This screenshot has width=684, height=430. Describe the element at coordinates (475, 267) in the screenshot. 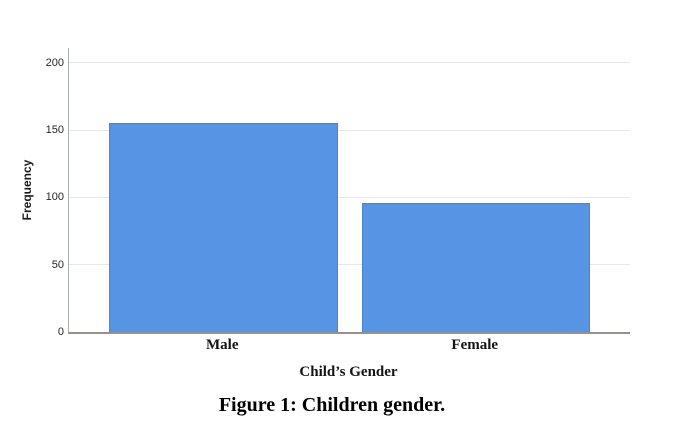

I see `bar-female` at that location.